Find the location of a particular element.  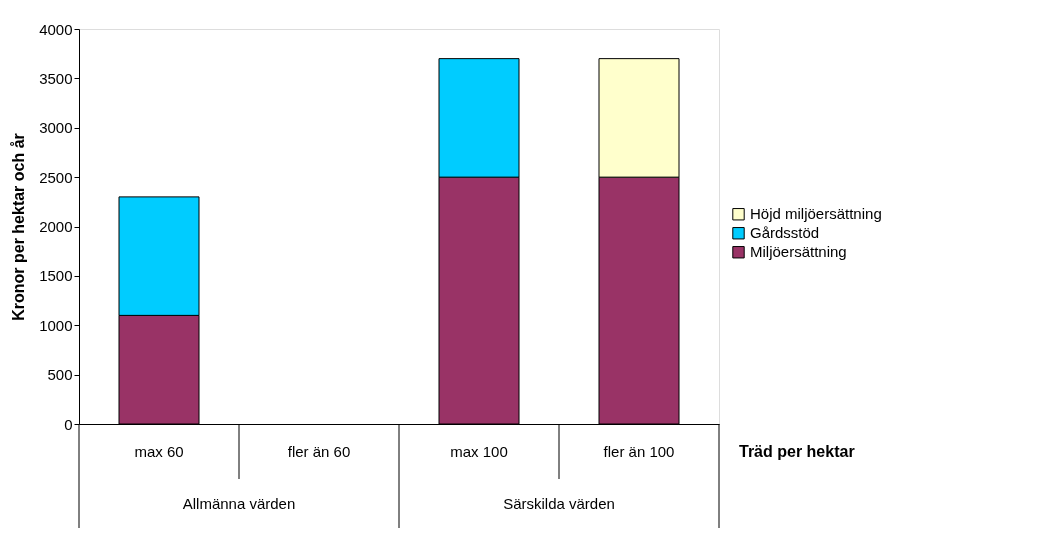

y-tick-label: 4000 is located at coordinates (56, 29).